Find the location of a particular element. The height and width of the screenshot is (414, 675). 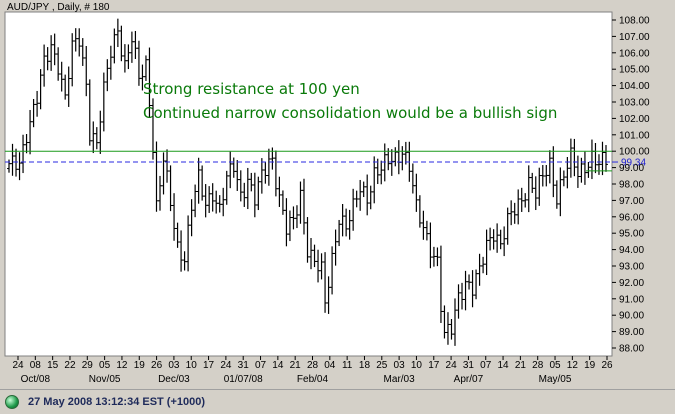

y-tick-label: 99.00 is located at coordinates (631, 168).